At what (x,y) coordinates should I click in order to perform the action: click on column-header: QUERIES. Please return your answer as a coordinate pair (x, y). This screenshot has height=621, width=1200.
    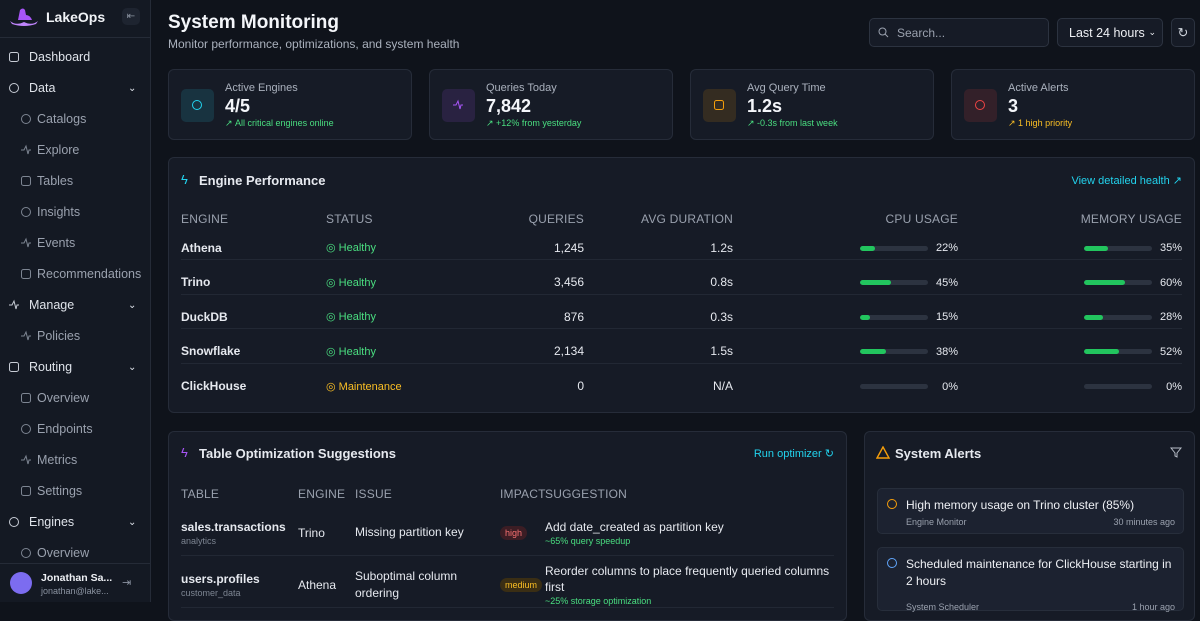
    Looking at the image, I should click on (556, 219).